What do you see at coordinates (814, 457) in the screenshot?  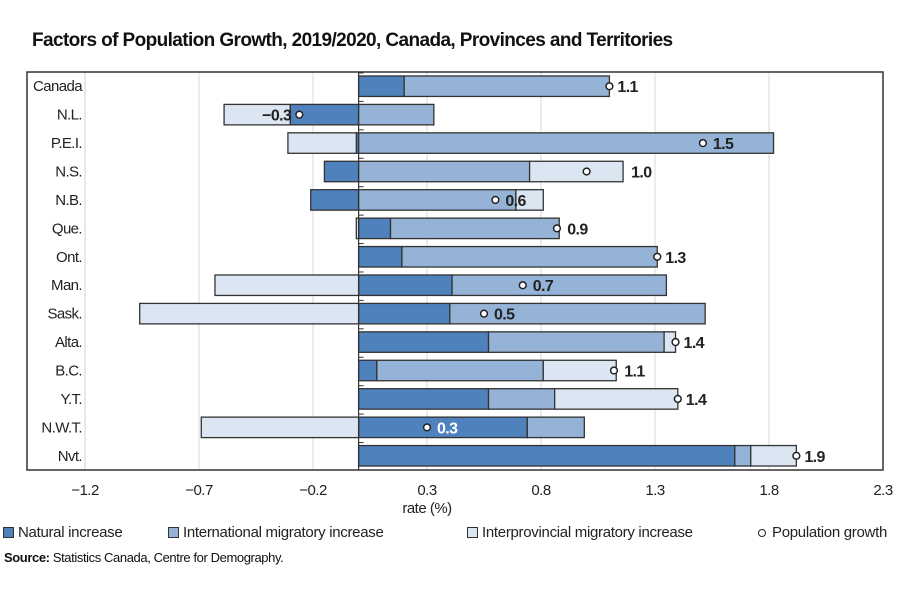 I see `growth-label: 1.9` at bounding box center [814, 457].